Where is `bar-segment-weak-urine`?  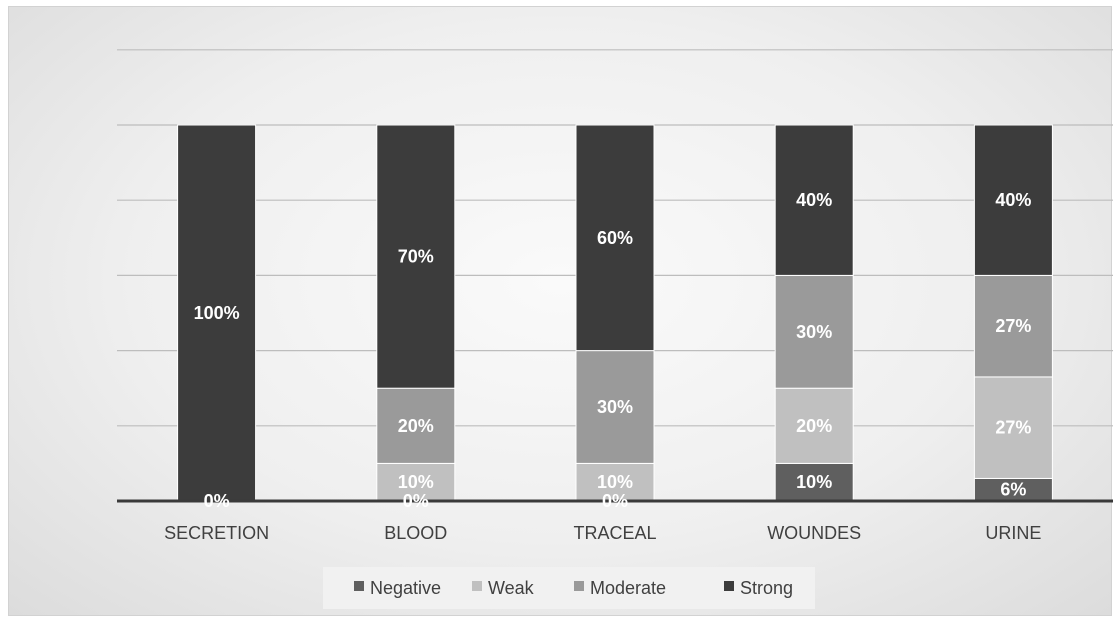 bar-segment-weak-urine is located at coordinates (1013, 427).